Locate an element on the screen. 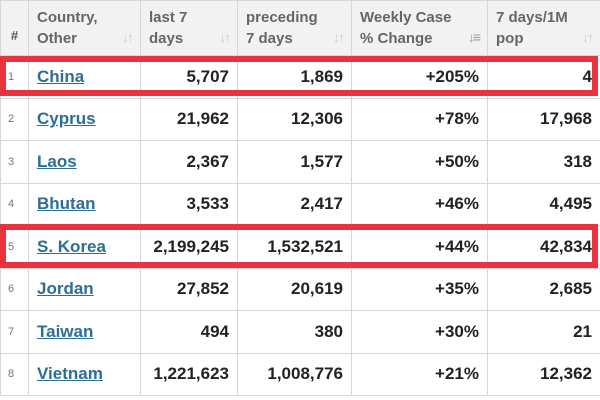 The width and height of the screenshot is (600, 400). last-7-days-cell: 494 is located at coordinates (189, 332).